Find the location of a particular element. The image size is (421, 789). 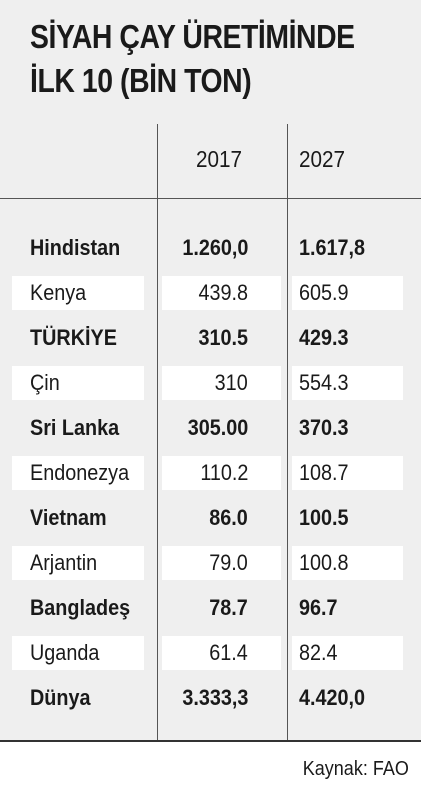

value-2017: 1.260,0 is located at coordinates (214, 247).